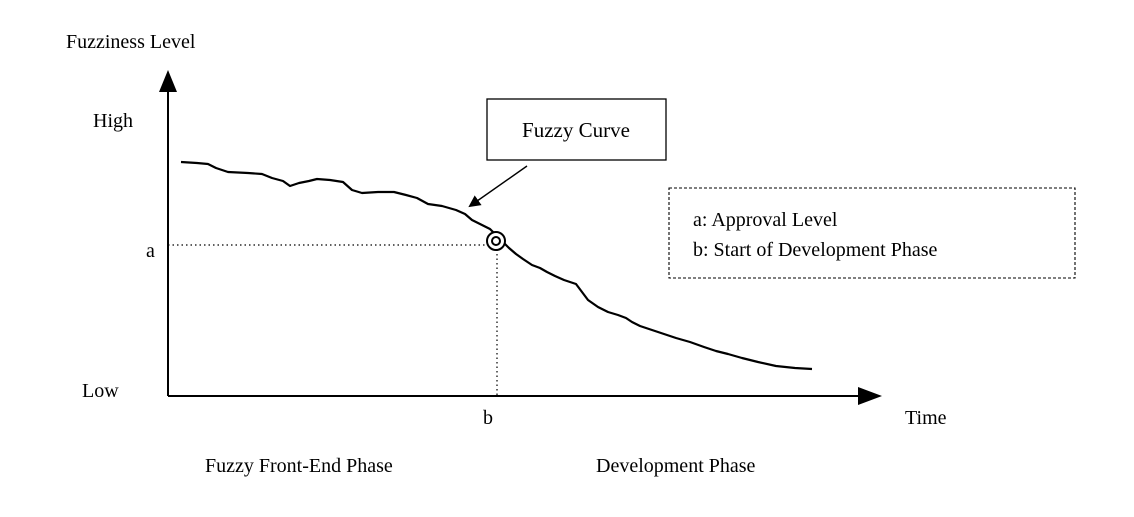 This screenshot has height=517, width=1134. I want to click on phase-left-label: Fuzzy Front-End Phase, so click(299, 466).